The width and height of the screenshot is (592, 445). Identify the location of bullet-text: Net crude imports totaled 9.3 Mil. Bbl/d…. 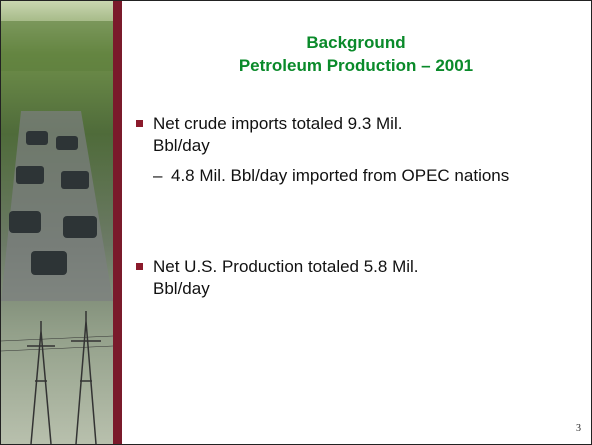
(278, 134).